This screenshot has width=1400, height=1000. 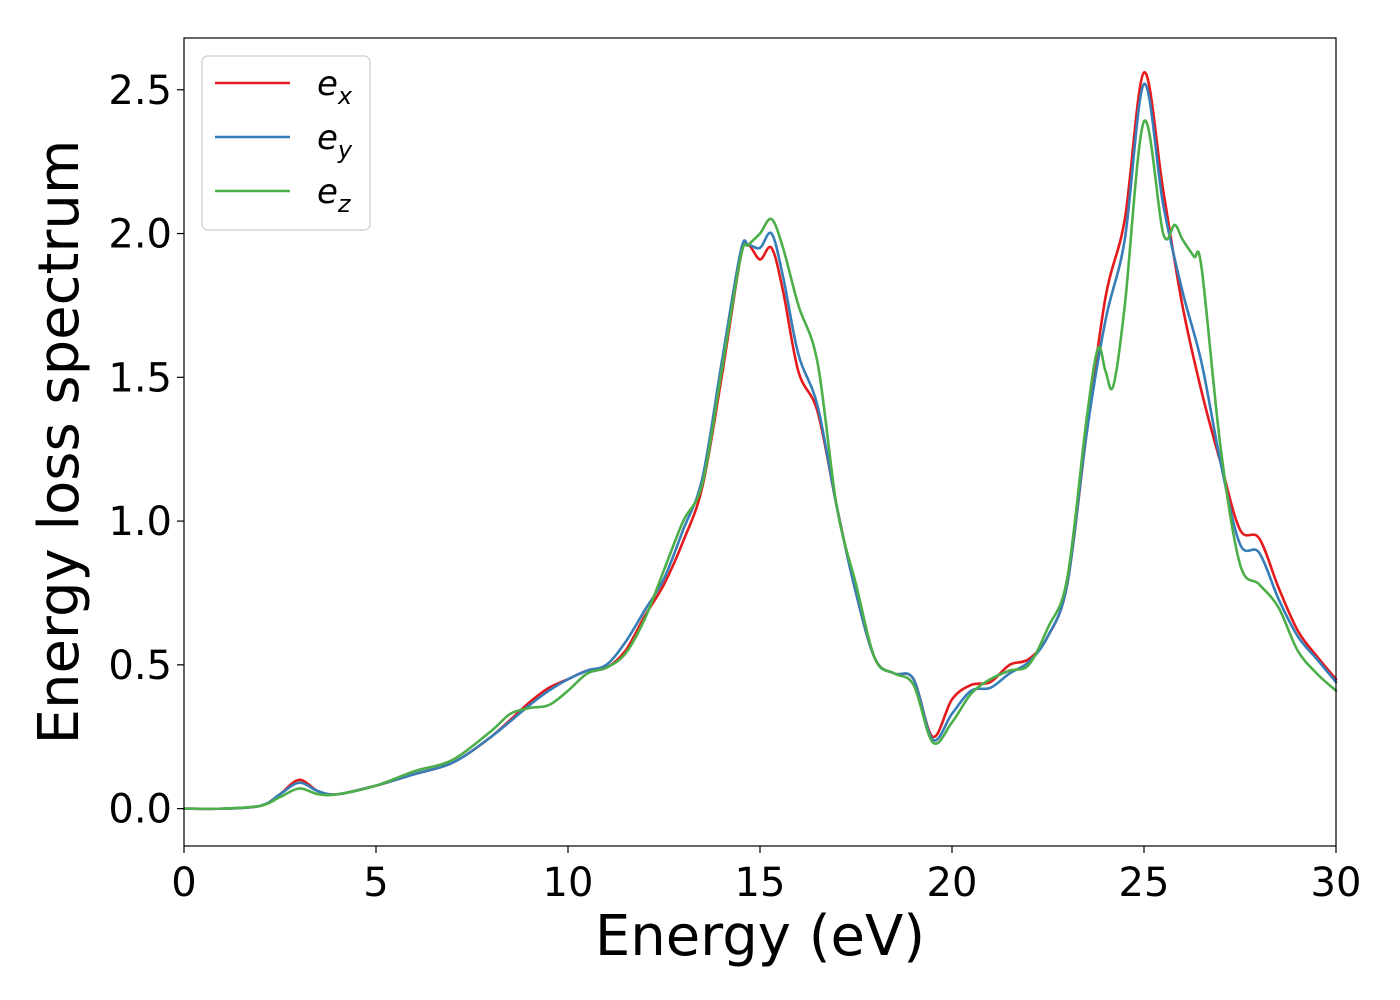 I want to click on y-tick-label: 2.0, so click(x=140, y=235).